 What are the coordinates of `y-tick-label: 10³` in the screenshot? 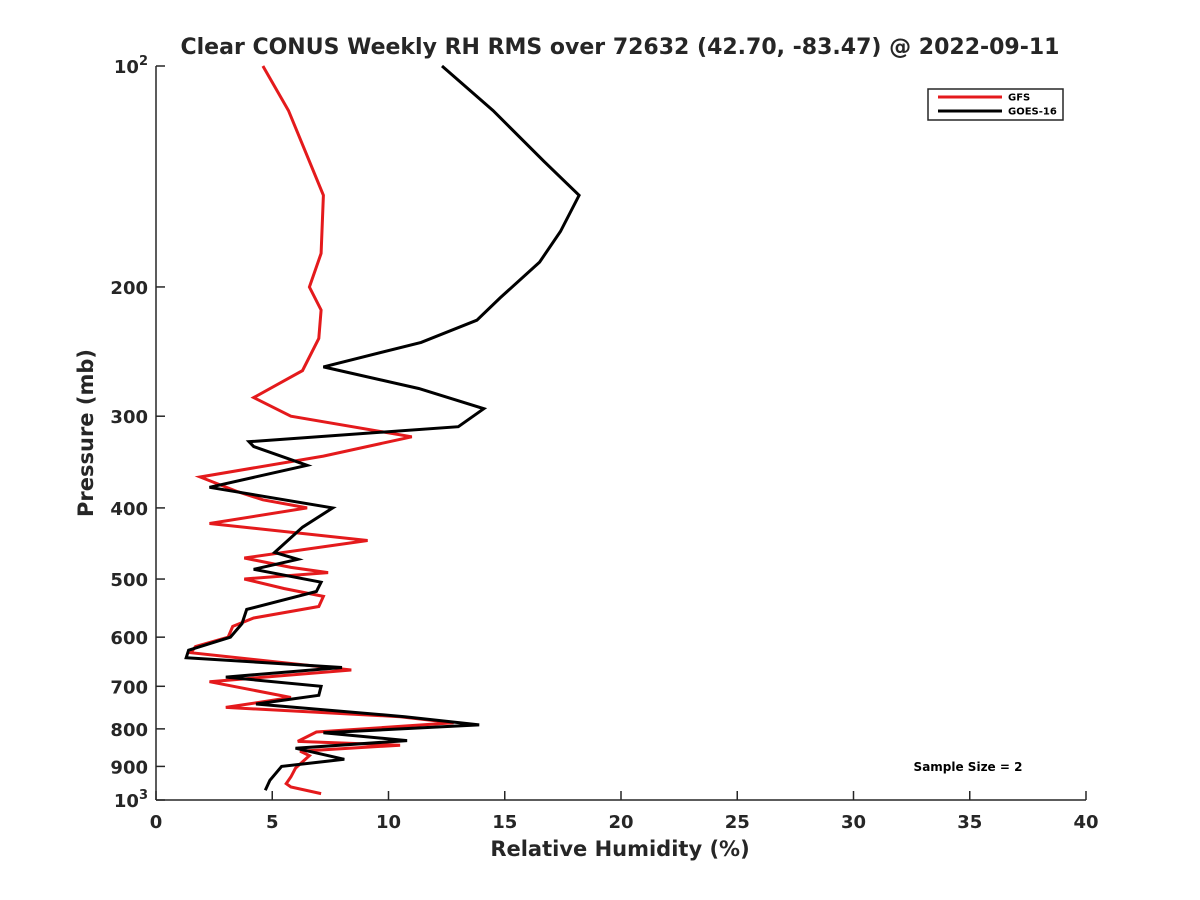 It's located at (131, 800).